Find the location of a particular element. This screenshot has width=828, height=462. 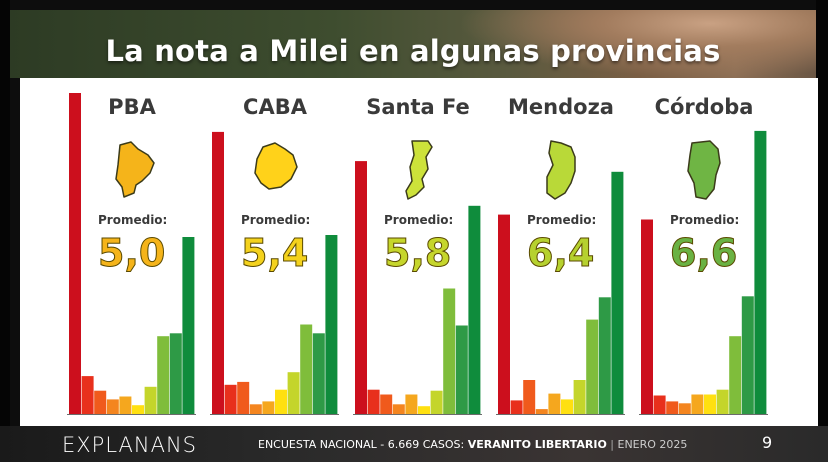

average-value: 5,8 is located at coordinates (417, 253).